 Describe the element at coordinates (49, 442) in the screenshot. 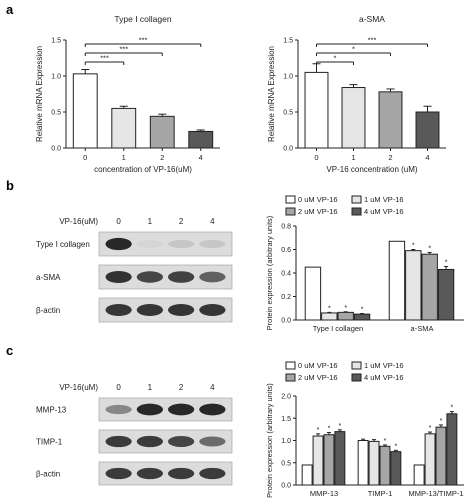

I see `blot-row-label: TIMP-1` at that location.